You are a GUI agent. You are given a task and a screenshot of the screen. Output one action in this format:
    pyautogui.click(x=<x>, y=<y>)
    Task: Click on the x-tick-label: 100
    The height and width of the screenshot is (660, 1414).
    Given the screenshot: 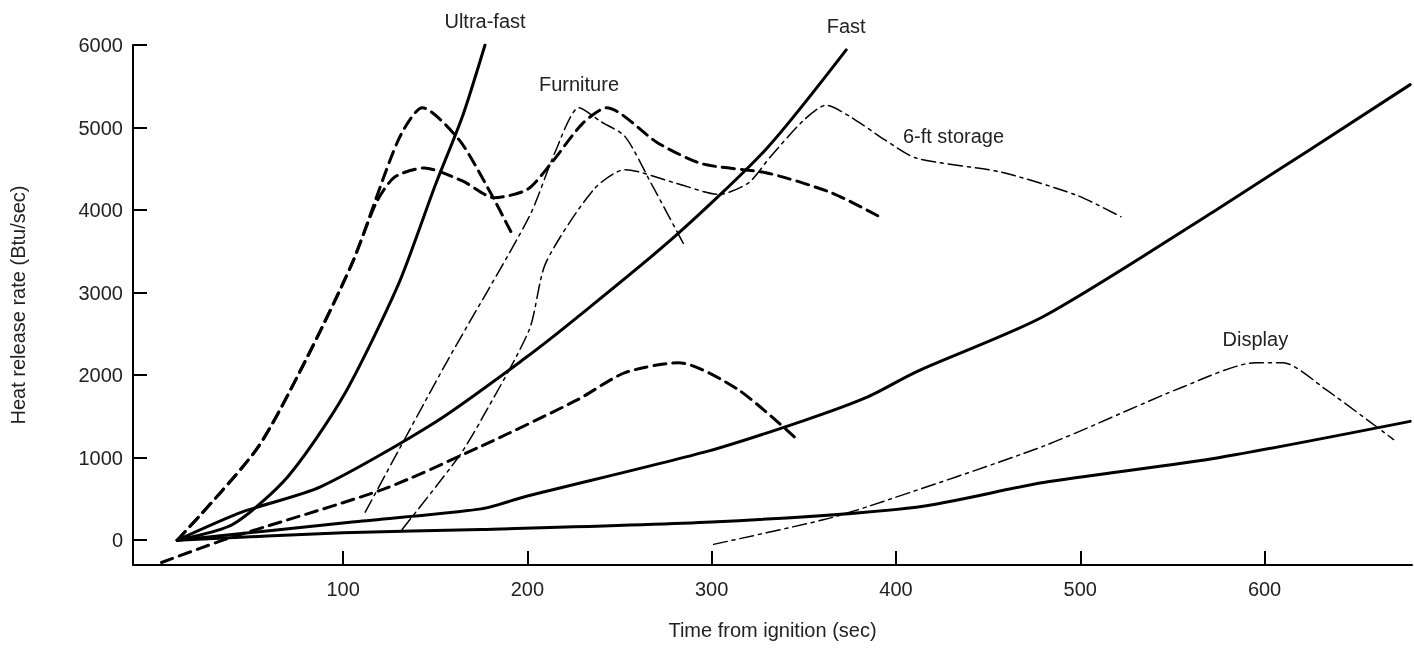 What is the action you would take?
    pyautogui.click(x=343, y=589)
    